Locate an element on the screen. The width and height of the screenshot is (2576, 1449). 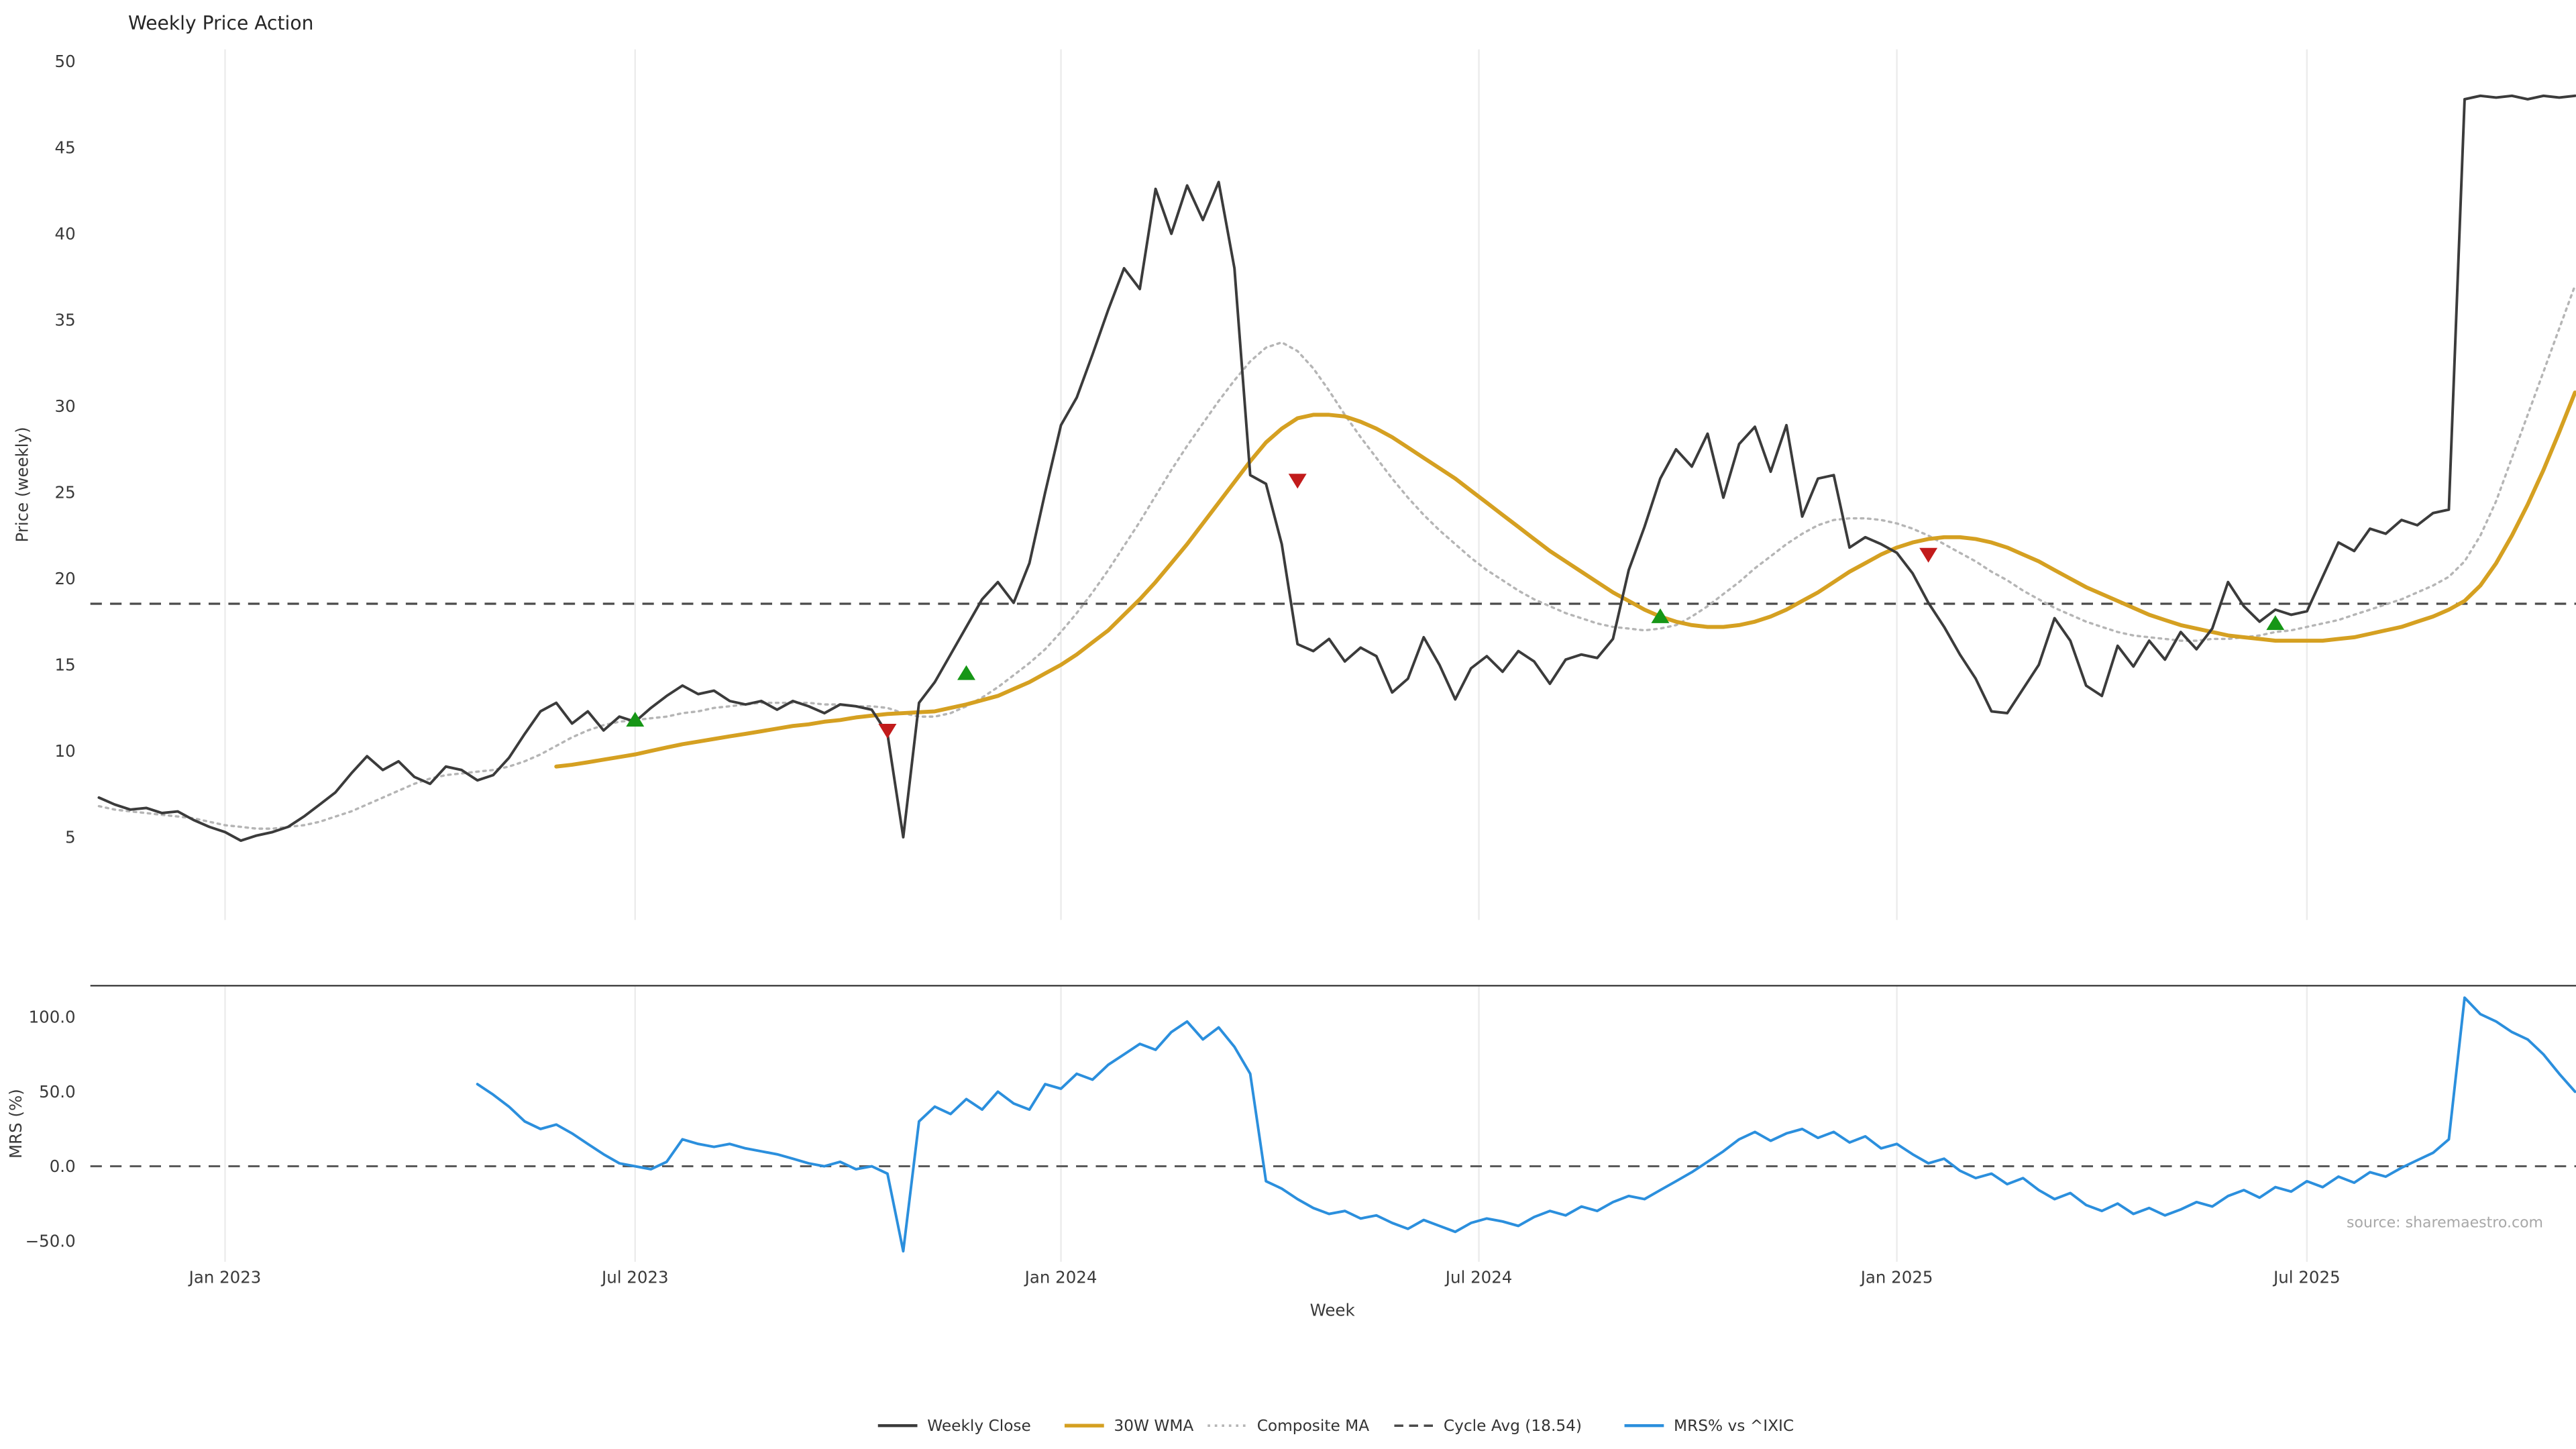
signal-markers-group is located at coordinates (1455, 606).